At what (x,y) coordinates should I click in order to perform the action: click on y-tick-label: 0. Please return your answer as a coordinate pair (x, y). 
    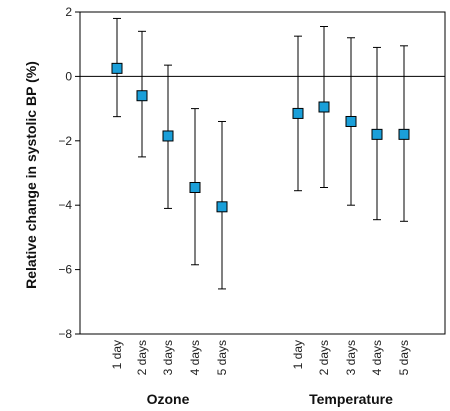
    Looking at the image, I should click on (68, 76).